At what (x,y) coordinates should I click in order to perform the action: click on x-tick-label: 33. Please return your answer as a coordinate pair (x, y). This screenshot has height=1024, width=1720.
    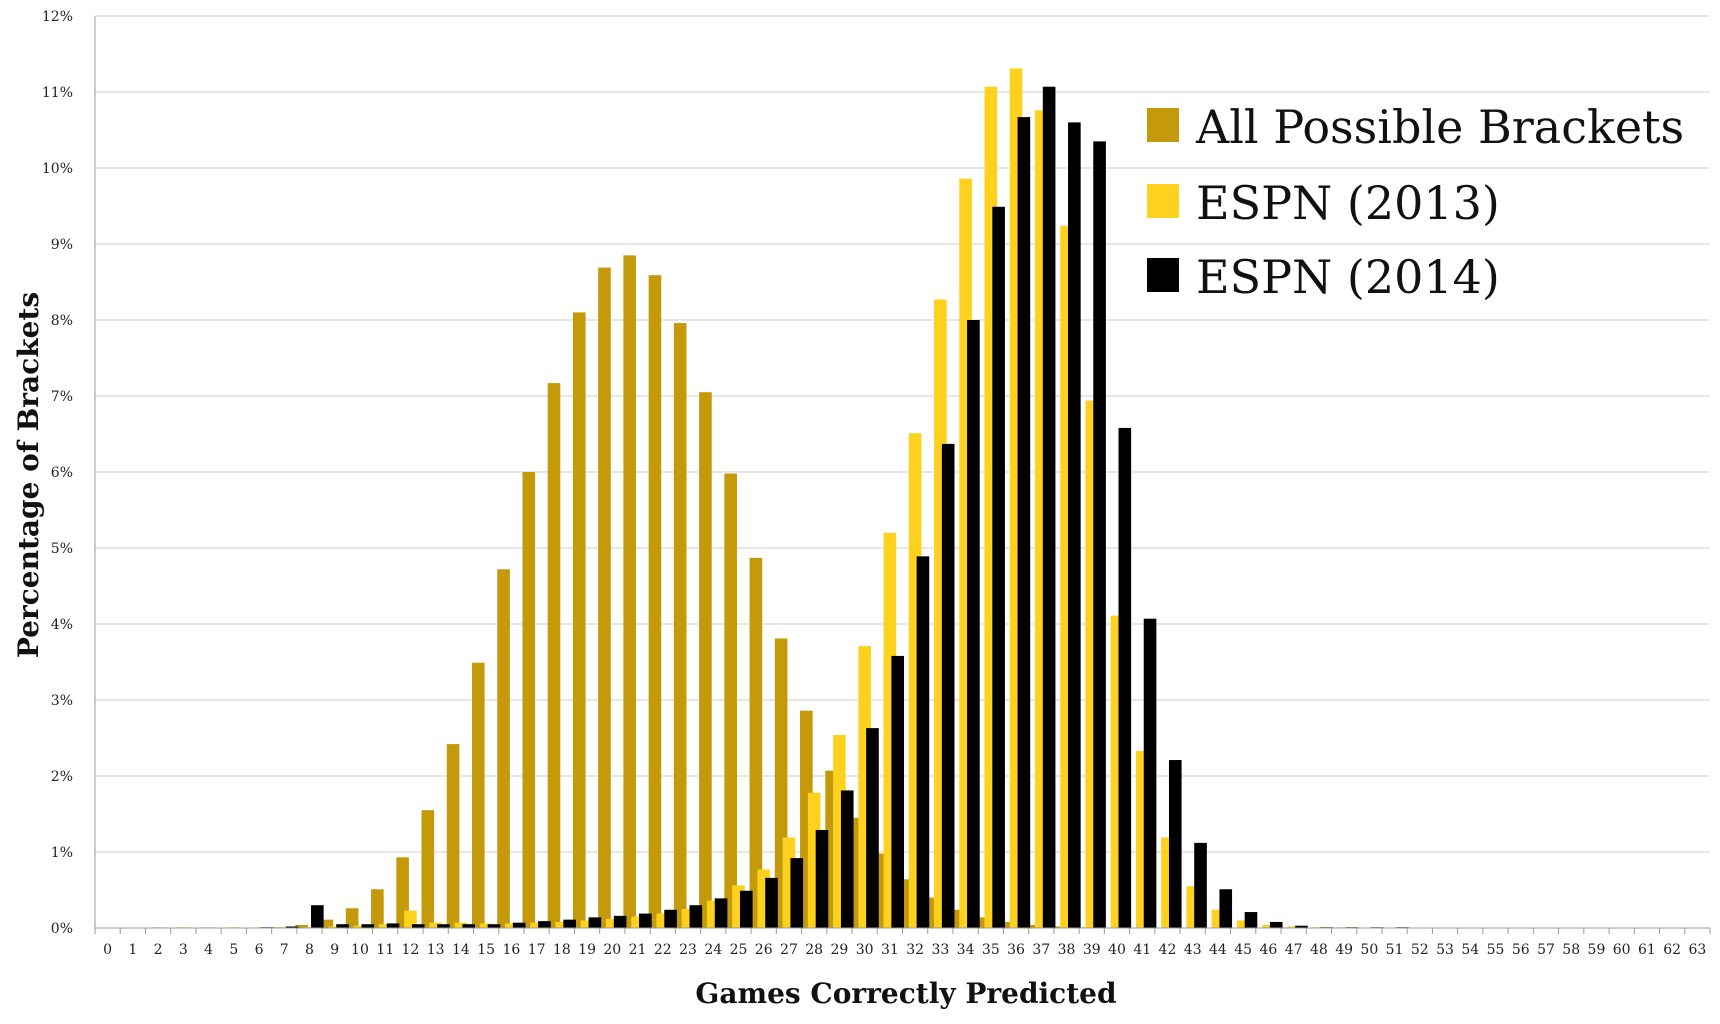
    Looking at the image, I should click on (940, 950).